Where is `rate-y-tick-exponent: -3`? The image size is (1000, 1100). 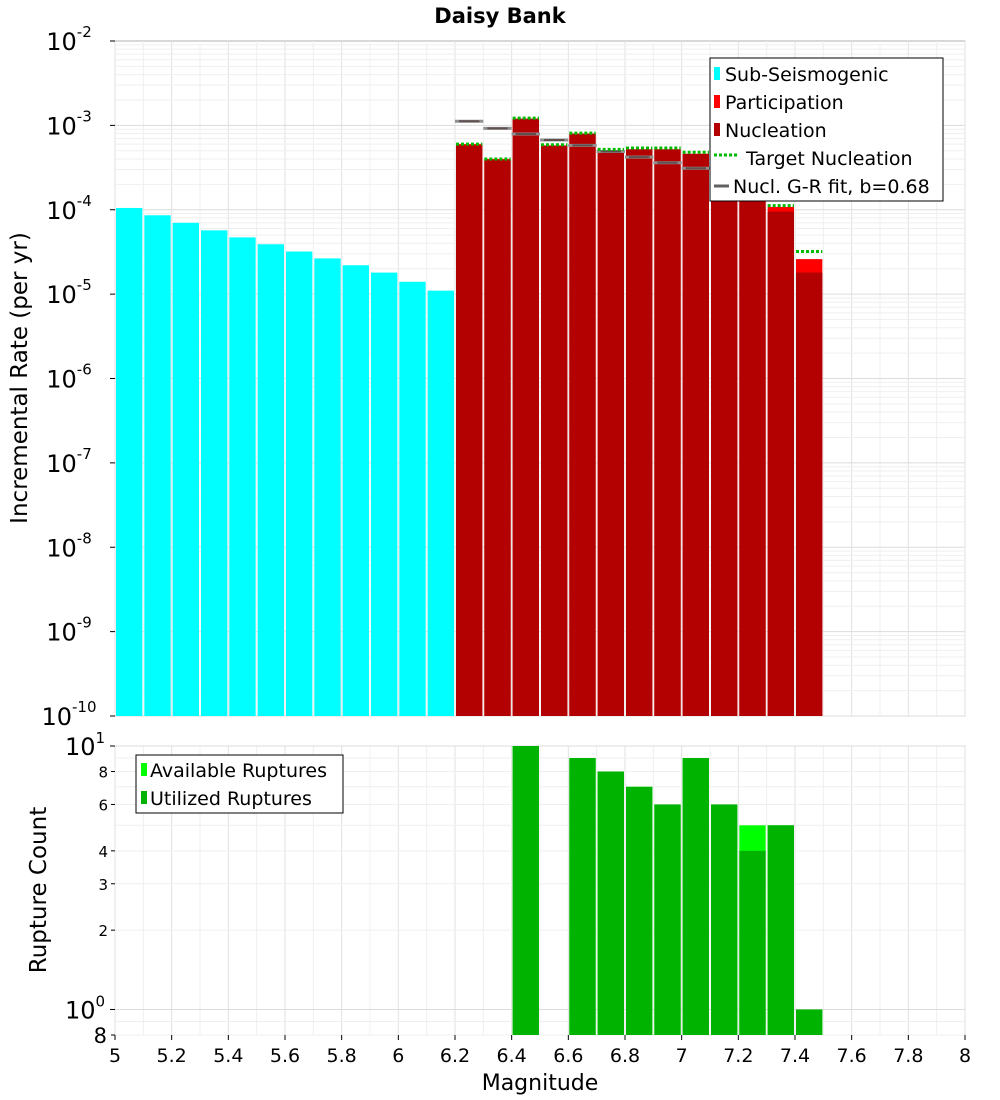 rate-y-tick-exponent: -3 is located at coordinates (84, 116).